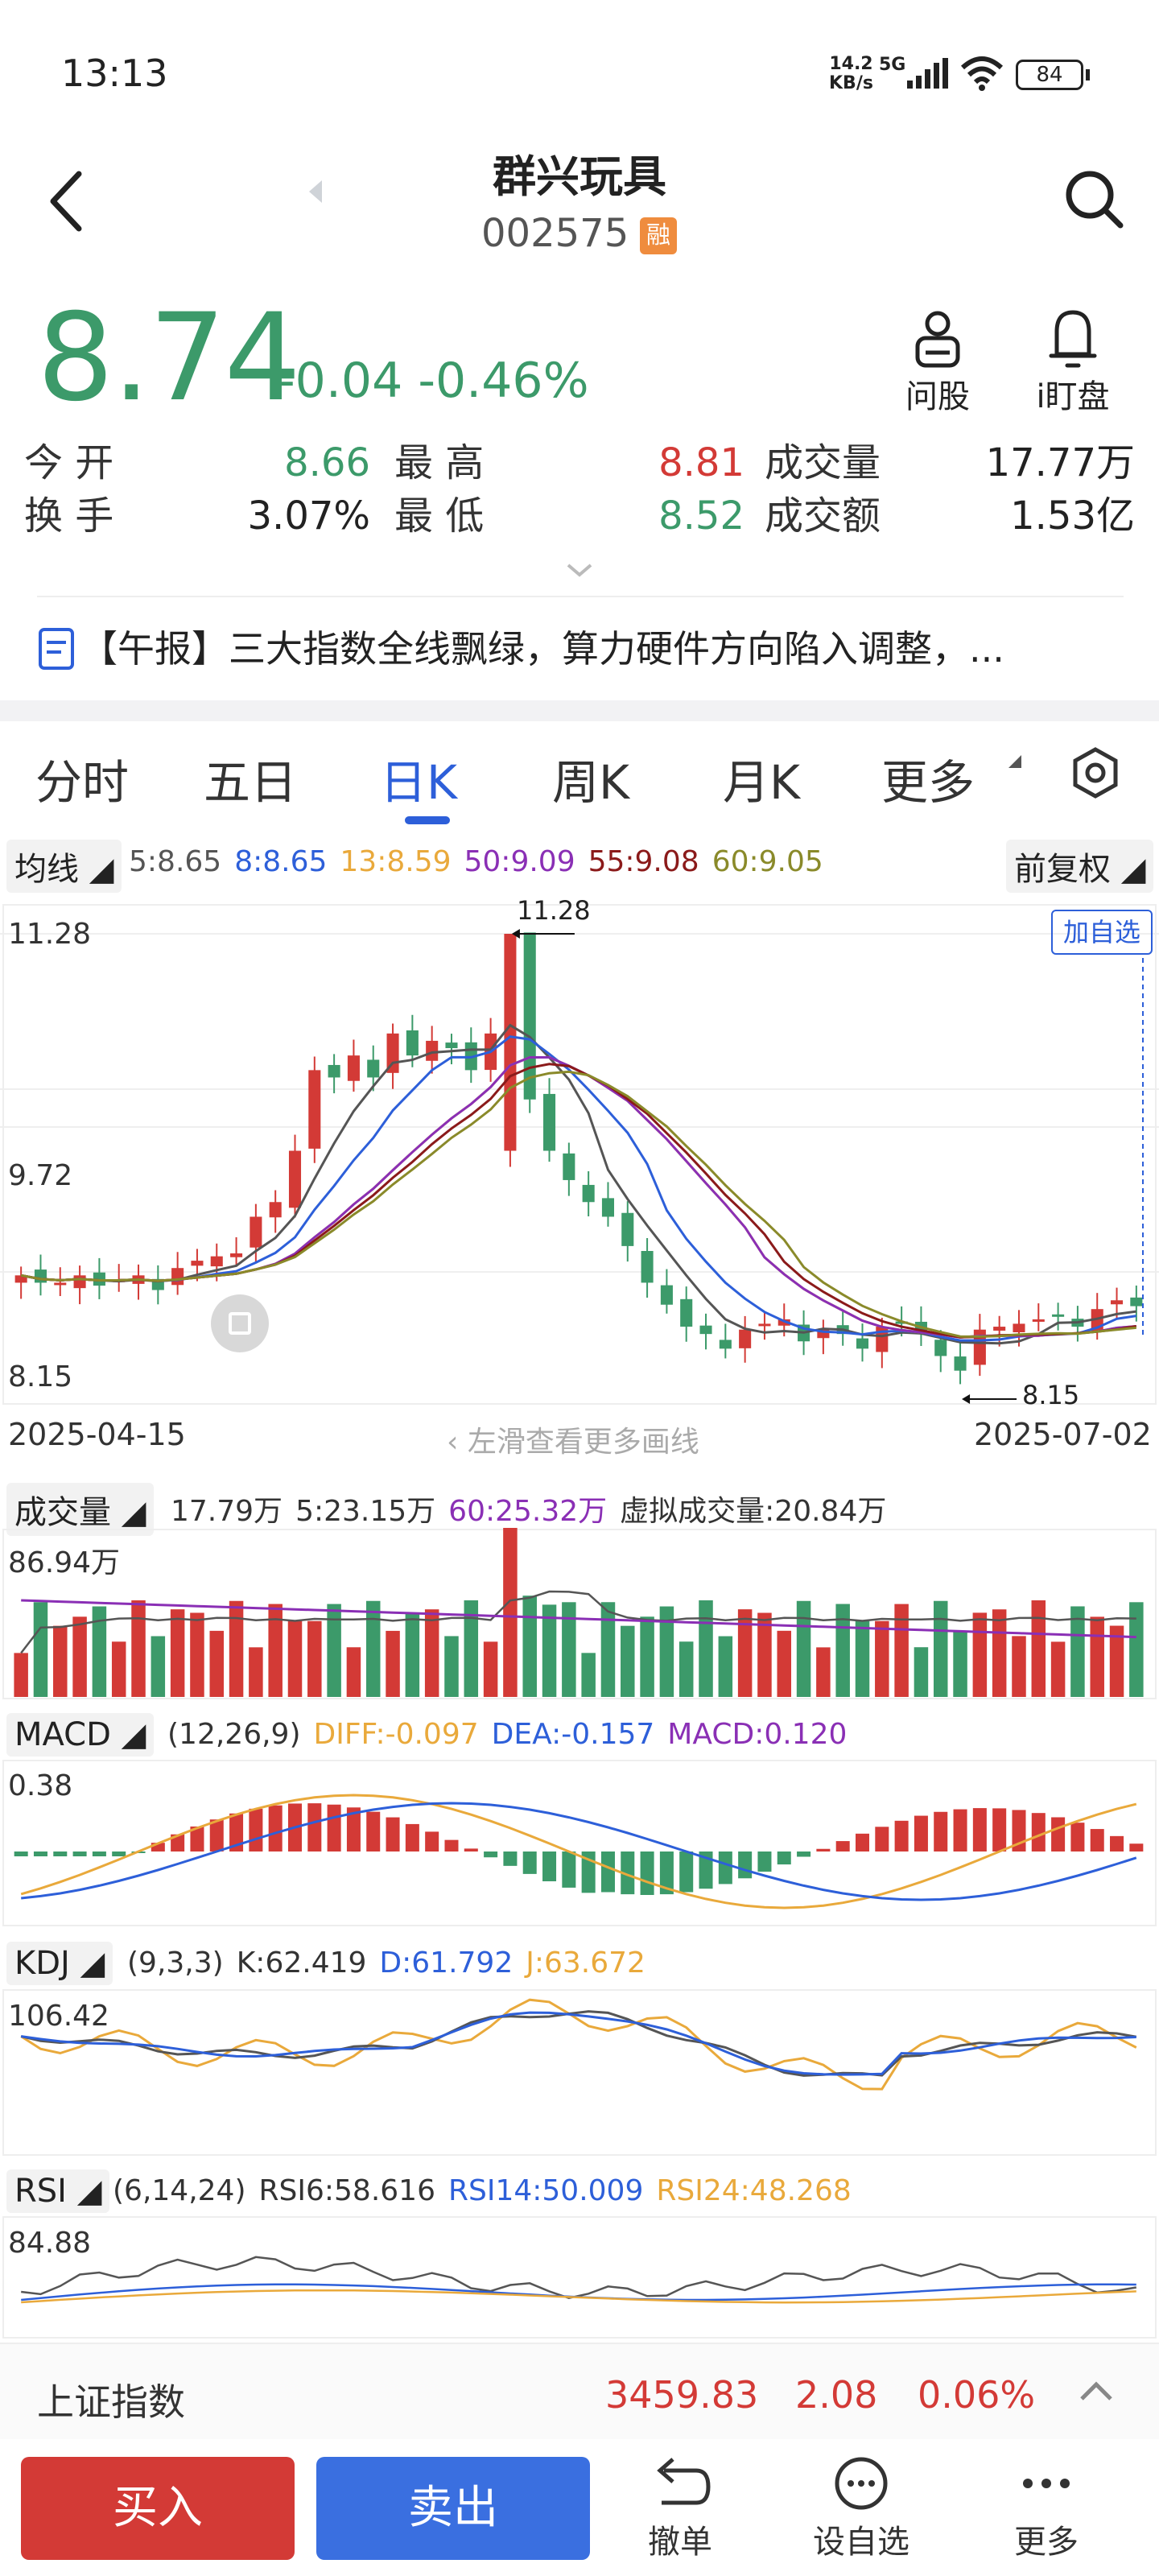  Describe the element at coordinates (1046, 2506) in the screenshot. I see `more-button: 更多` at that location.